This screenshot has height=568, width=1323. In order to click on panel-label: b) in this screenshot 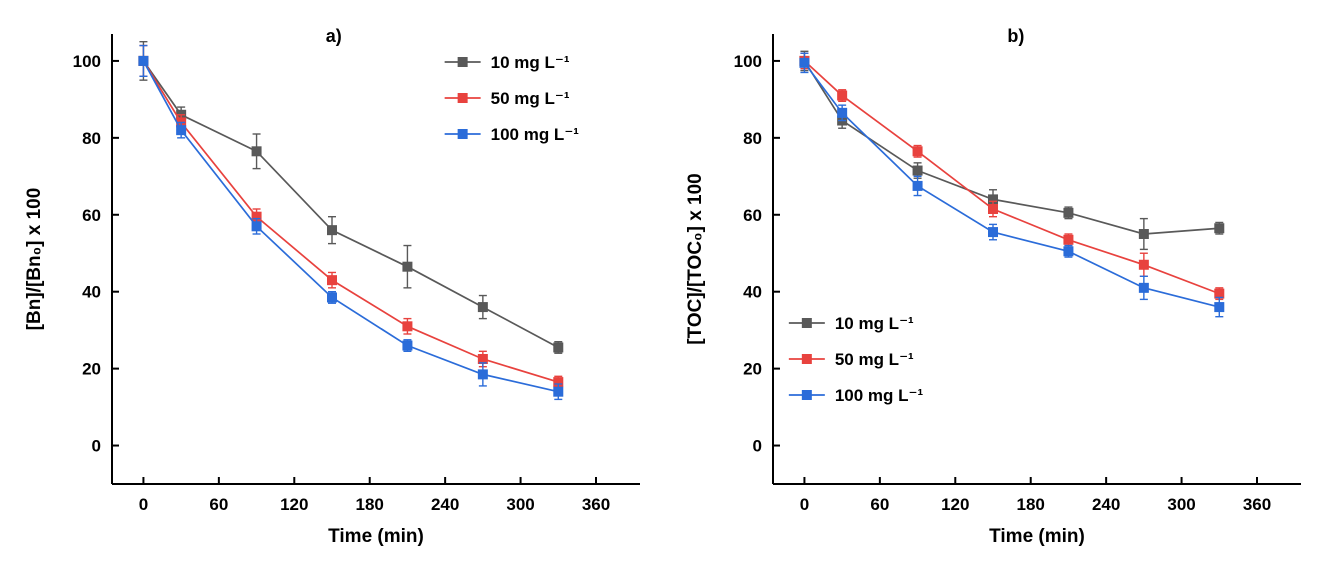, I will do `click(1015, 36)`.